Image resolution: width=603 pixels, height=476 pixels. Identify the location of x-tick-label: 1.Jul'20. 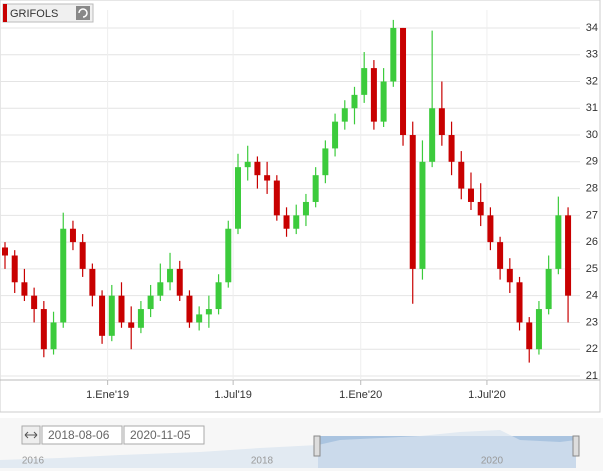
(487, 395).